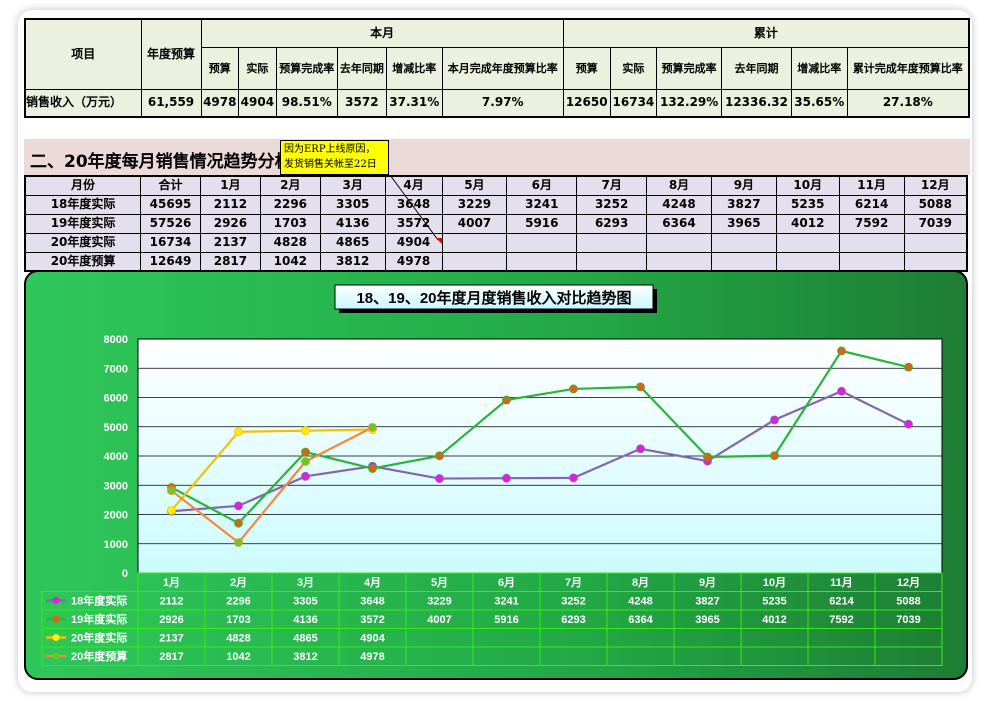  Describe the element at coordinates (306, 68) in the screenshot. I see `header-month-col: 预算完成率` at that location.